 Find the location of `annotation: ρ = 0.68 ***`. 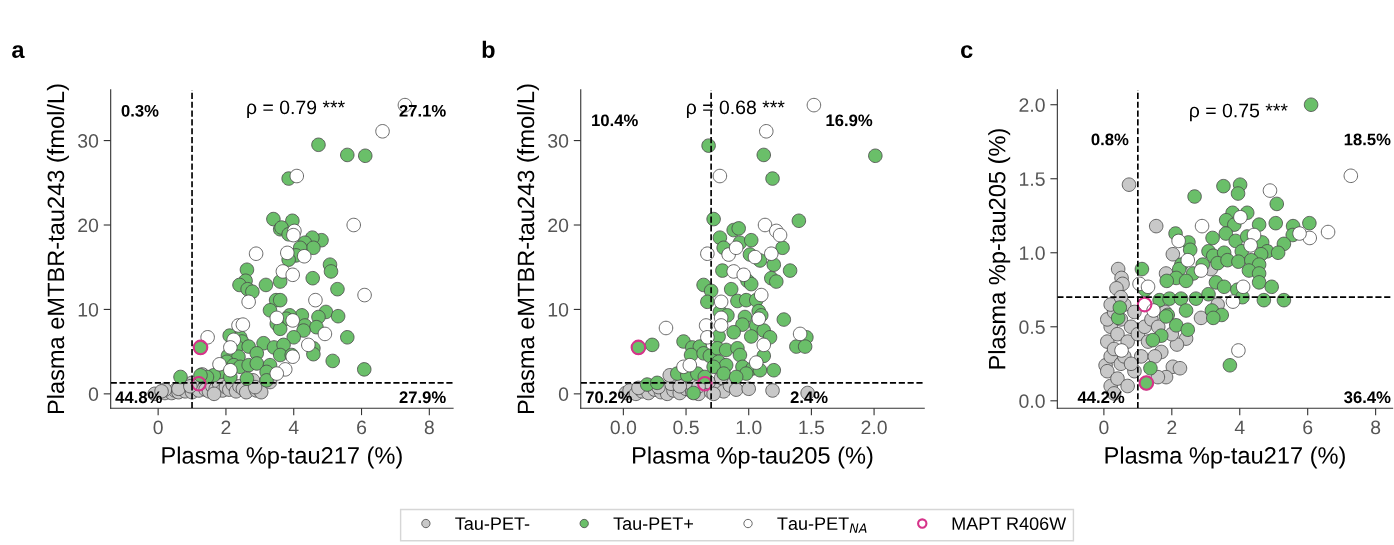

annotation: ρ = 0.68 *** is located at coordinates (735, 109).